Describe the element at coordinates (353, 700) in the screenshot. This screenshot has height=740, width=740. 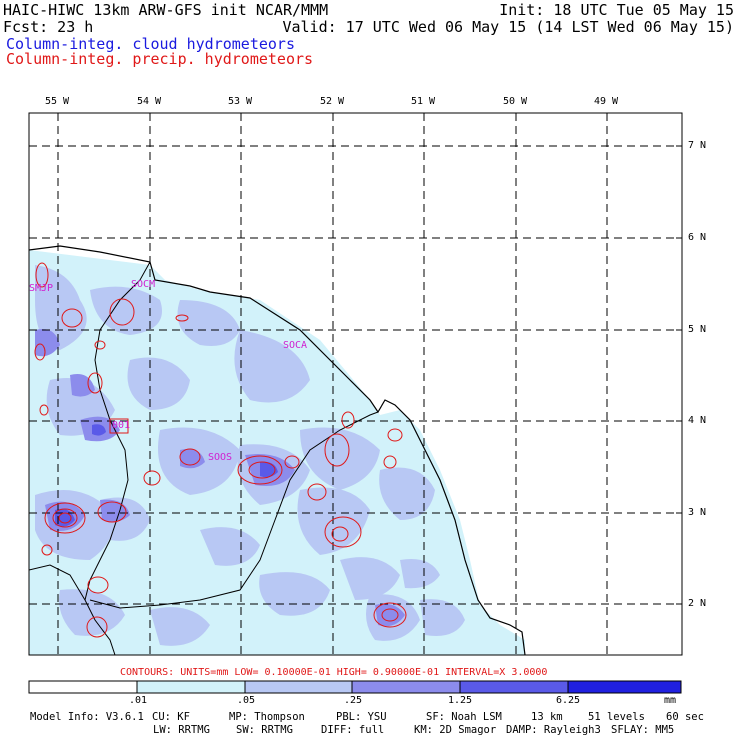
I see `colorbar-tick-2: .25` at that location.